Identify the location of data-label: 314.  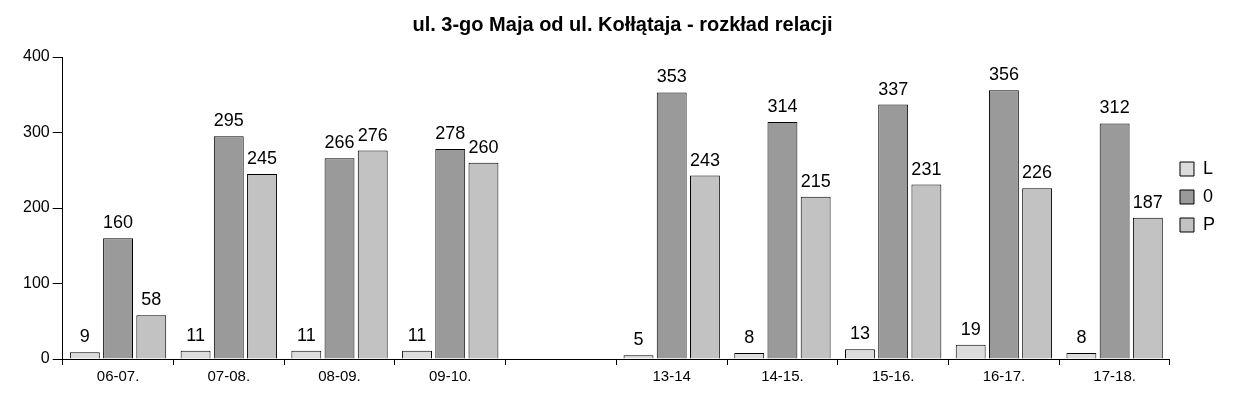
(782, 105).